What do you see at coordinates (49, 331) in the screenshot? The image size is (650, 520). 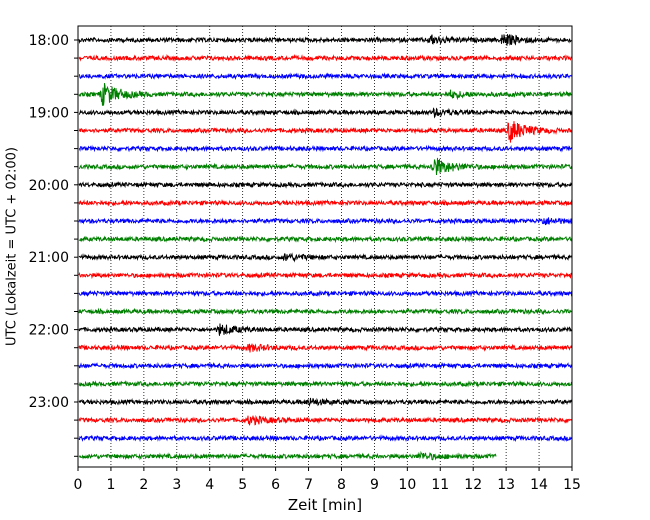 I see `y-tick-label: 22:00` at bounding box center [49, 331].